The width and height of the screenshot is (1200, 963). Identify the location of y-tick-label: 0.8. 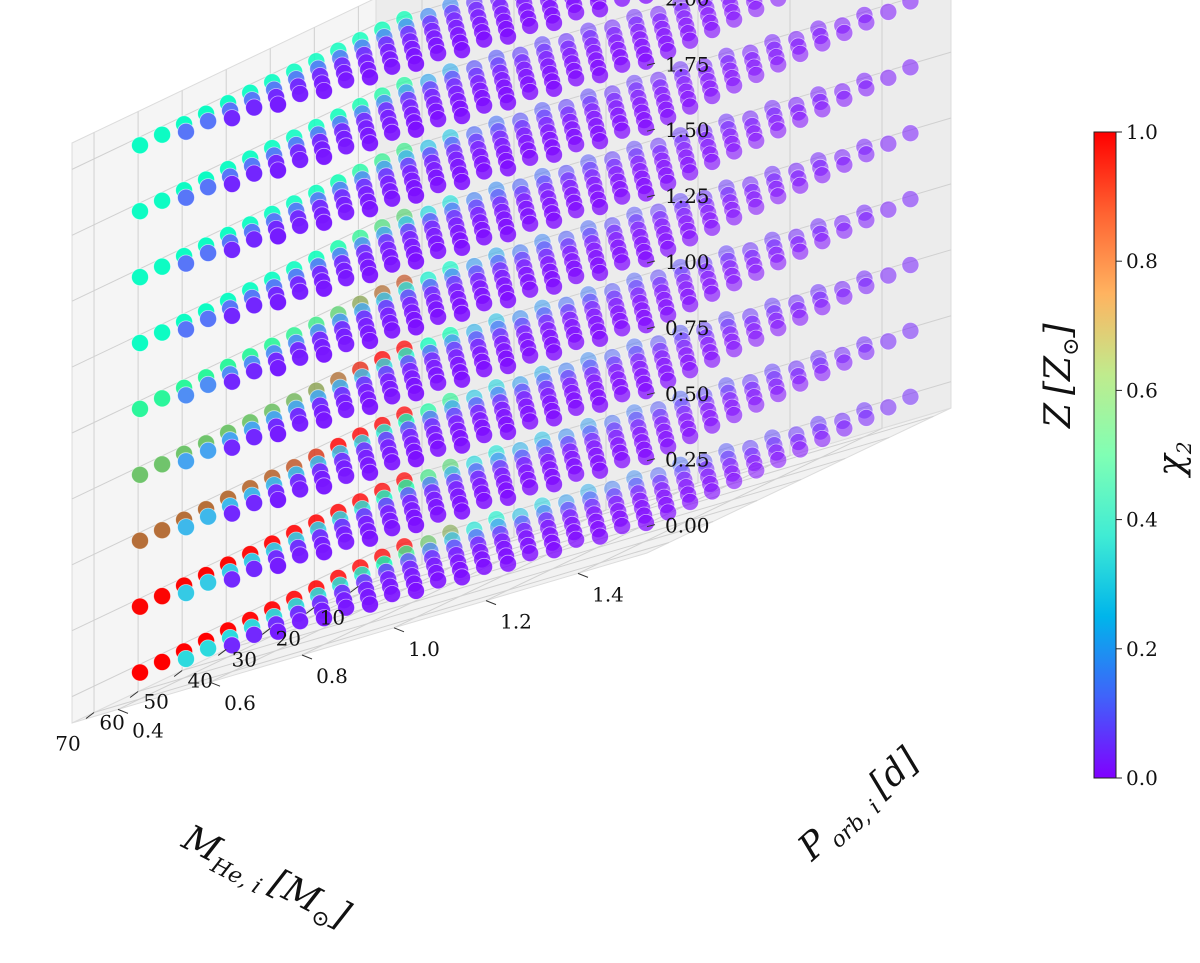
(332, 676).